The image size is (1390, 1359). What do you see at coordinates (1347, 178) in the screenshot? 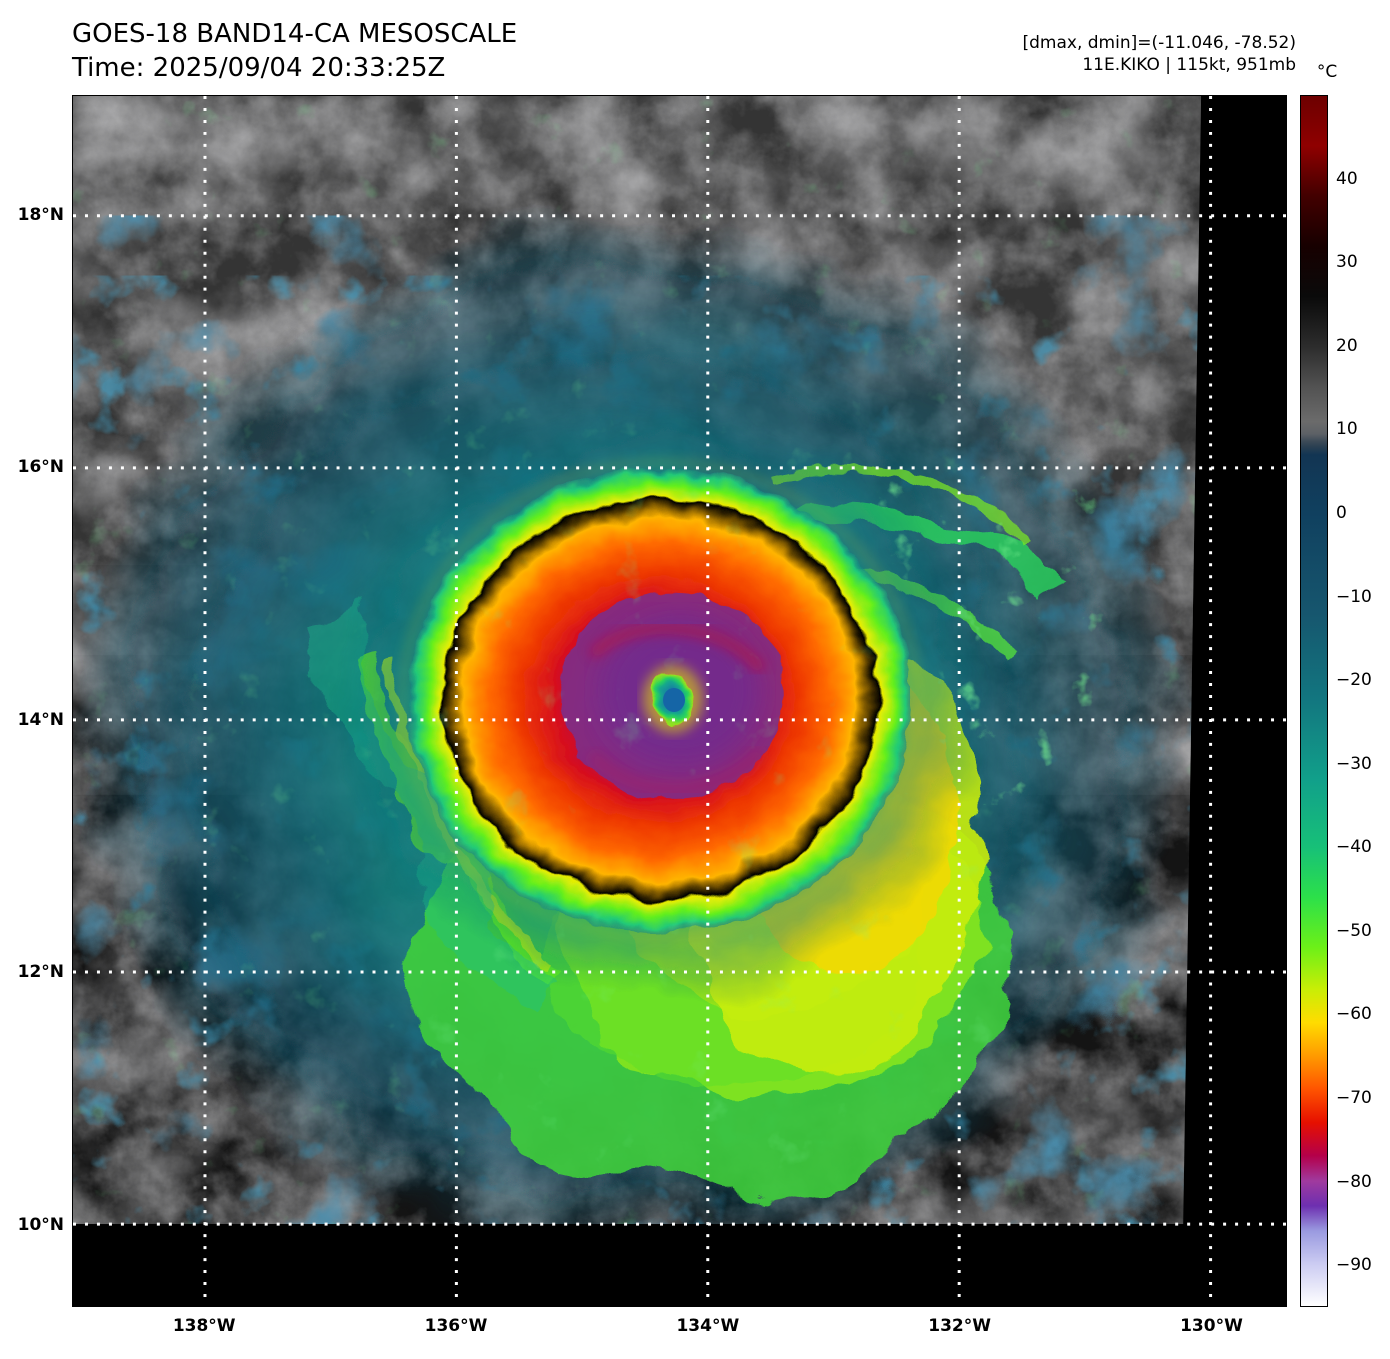
I see `colorbar-tick-40: 40` at bounding box center [1347, 178].